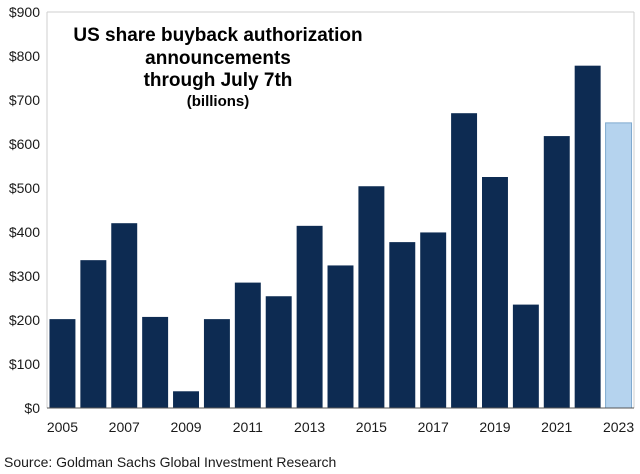 This screenshot has height=474, width=640. I want to click on bar-2010, so click(216, 363).